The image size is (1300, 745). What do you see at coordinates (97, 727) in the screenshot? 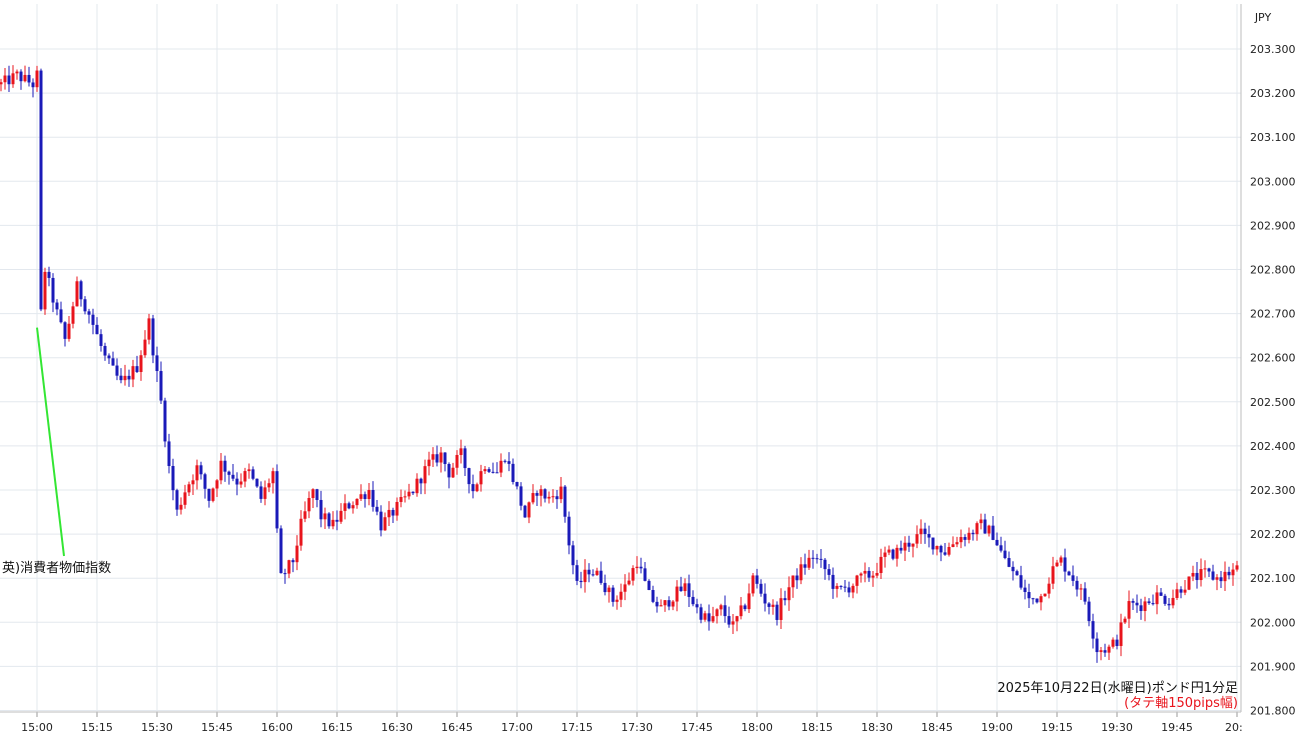
I see `time-tick-label: 15:15` at bounding box center [97, 727].